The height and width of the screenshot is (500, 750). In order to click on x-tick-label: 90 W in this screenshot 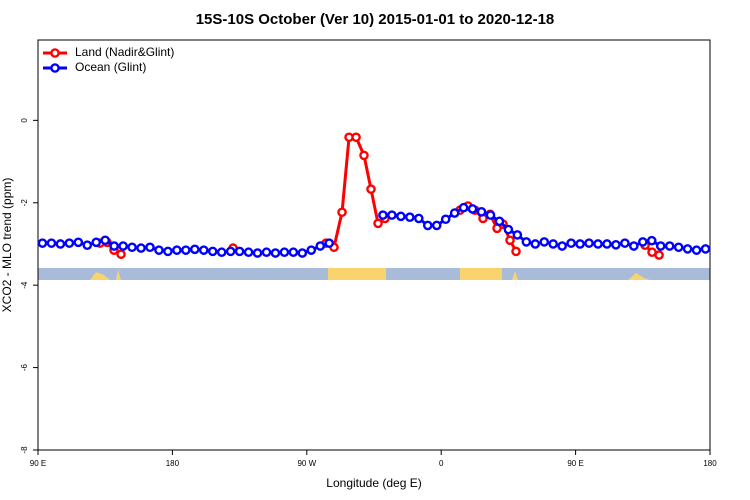, I will do `click(306, 463)`.